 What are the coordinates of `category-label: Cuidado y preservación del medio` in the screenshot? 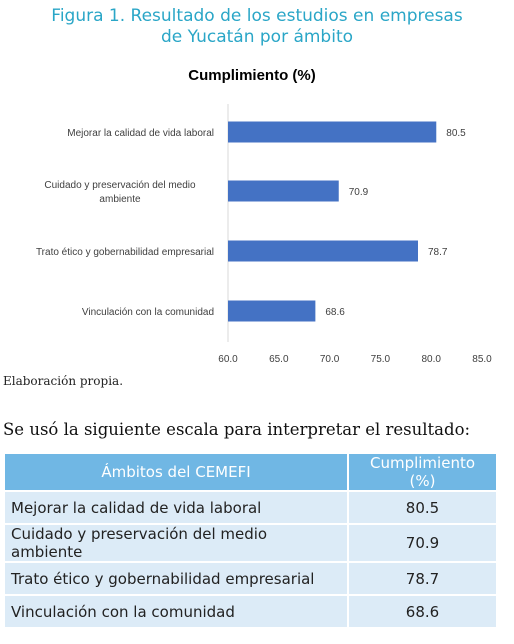 It's located at (120, 185).